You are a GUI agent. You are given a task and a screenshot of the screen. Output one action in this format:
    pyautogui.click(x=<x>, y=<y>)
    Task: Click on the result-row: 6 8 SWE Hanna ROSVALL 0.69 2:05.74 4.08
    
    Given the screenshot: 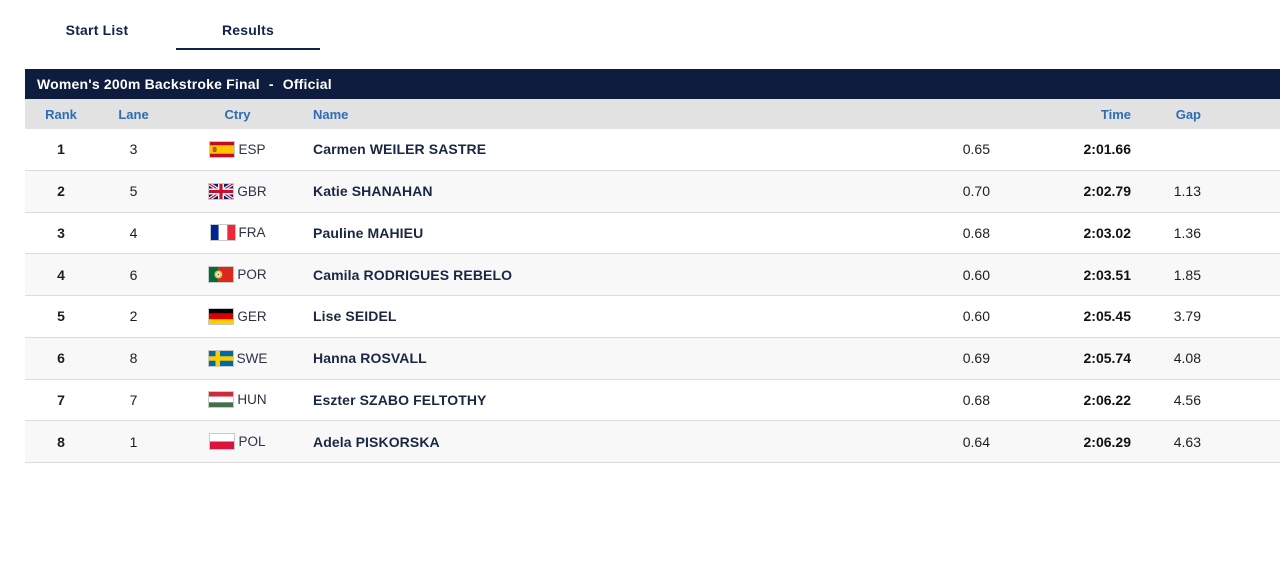 What is the action you would take?
    pyautogui.click(x=652, y=358)
    